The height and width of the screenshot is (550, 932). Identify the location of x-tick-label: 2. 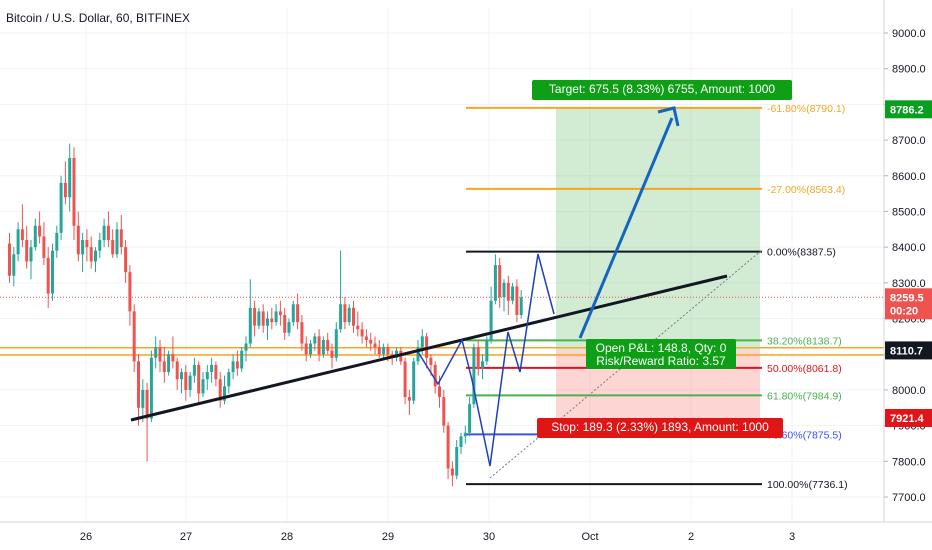
(691, 537).